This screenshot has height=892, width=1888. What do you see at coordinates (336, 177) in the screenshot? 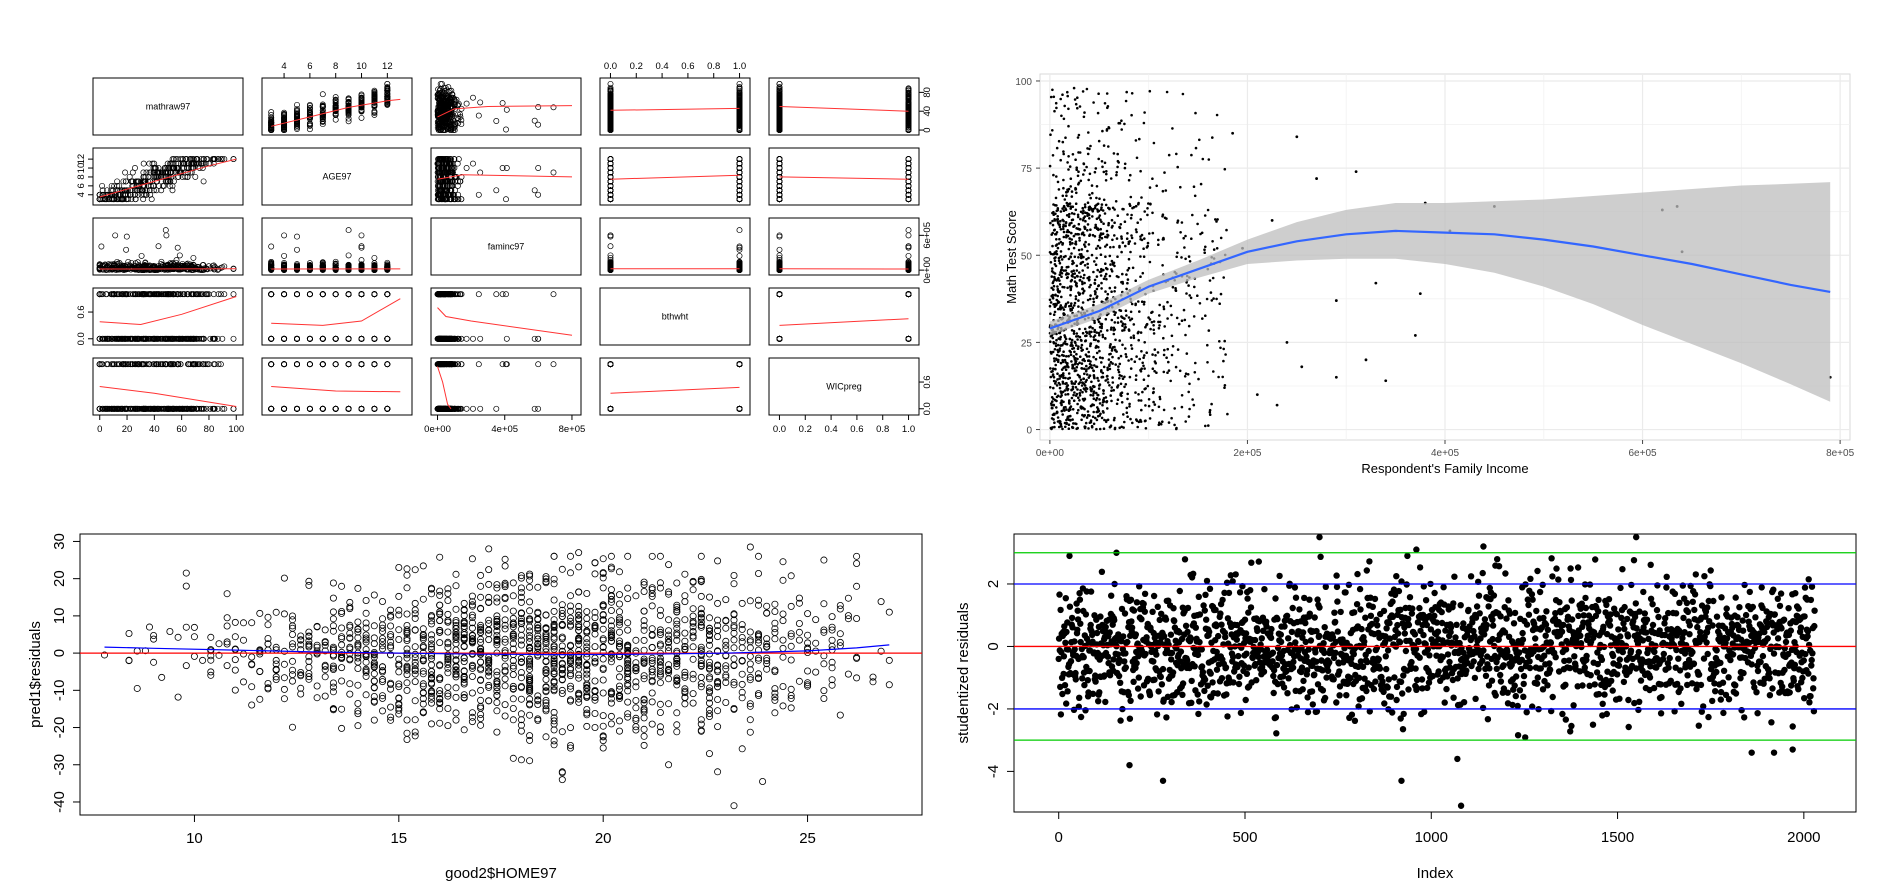
I see `pairs-variable-label: AGE97` at bounding box center [336, 177].